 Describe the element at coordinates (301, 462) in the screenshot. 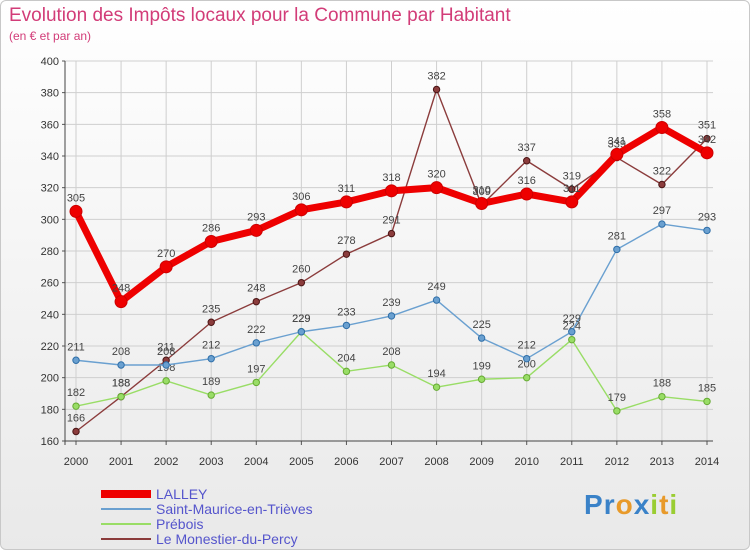

I see `x-tick-label: 2005` at that location.